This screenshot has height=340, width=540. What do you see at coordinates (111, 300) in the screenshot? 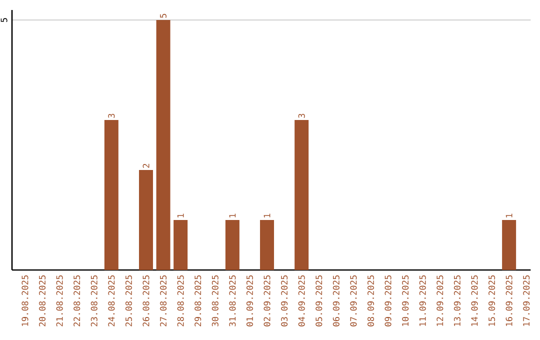
I see `x-tick-label: 24.08.2025` at bounding box center [111, 300].